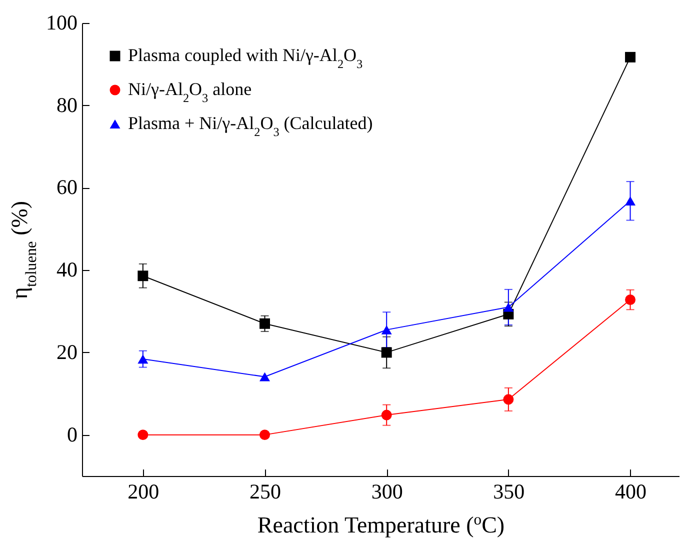 The image size is (683, 543). I want to click on y-tick-label: 80, so click(67, 104).